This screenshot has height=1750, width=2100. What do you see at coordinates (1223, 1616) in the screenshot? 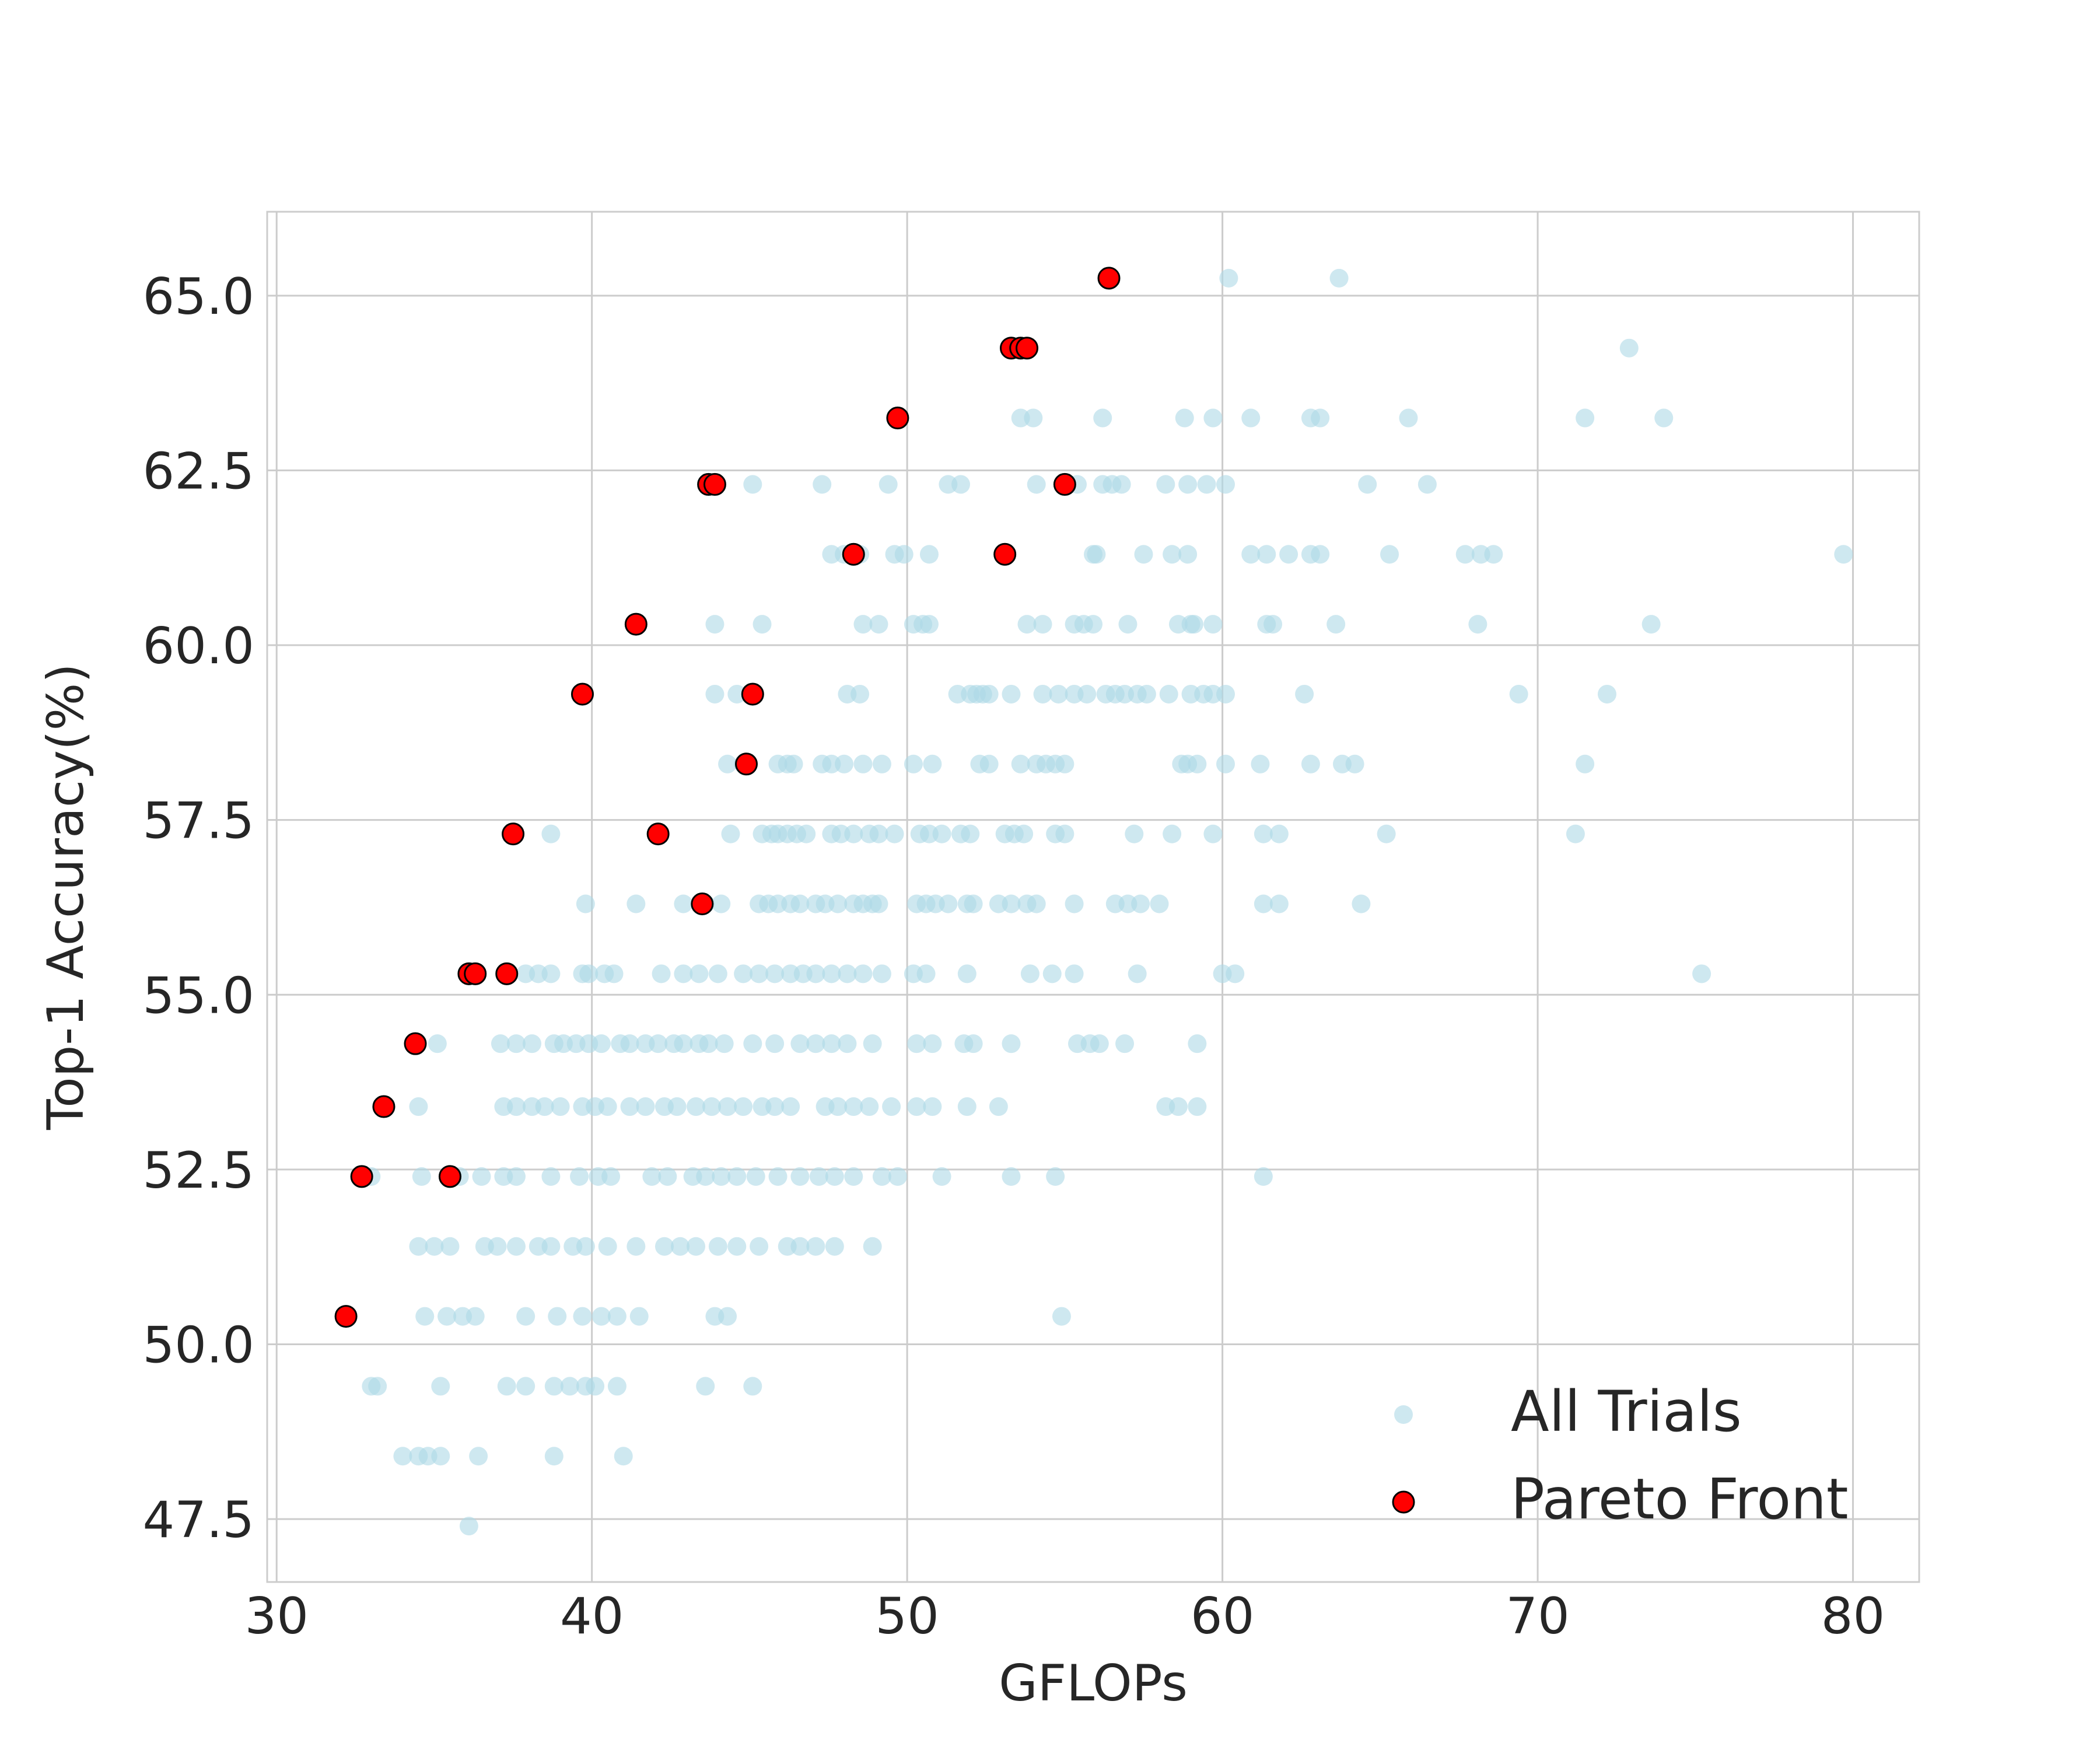
I see `x-tick-label: 60` at bounding box center [1223, 1616].